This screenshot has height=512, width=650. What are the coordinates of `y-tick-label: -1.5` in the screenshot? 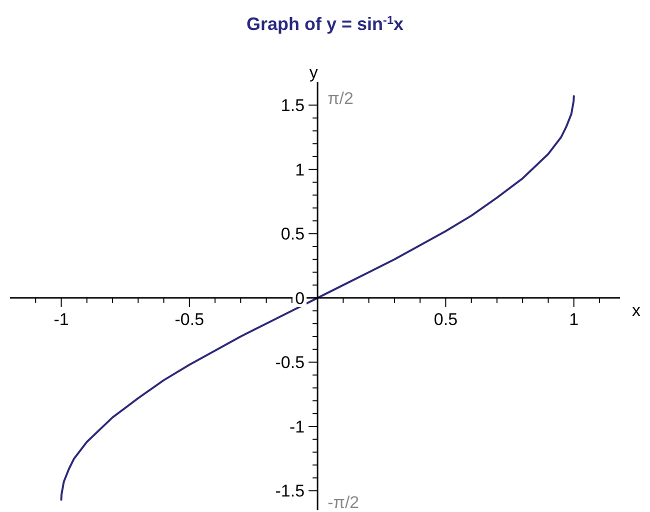 It's located at (290, 491).